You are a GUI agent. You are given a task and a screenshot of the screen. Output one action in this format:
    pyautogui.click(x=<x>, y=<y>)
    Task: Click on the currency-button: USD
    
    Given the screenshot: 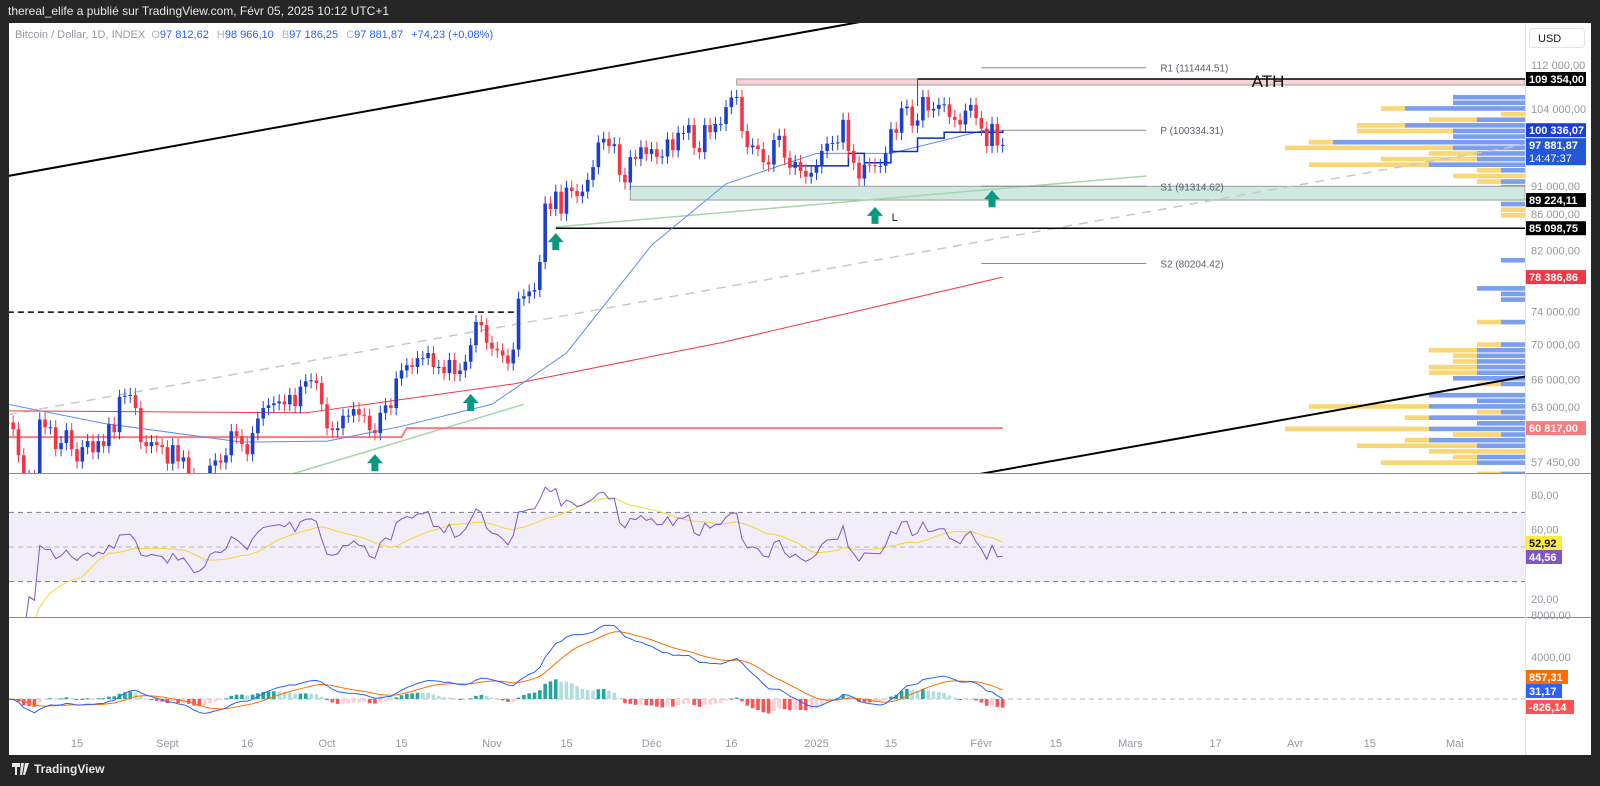 What is the action you would take?
    pyautogui.click(x=1557, y=38)
    